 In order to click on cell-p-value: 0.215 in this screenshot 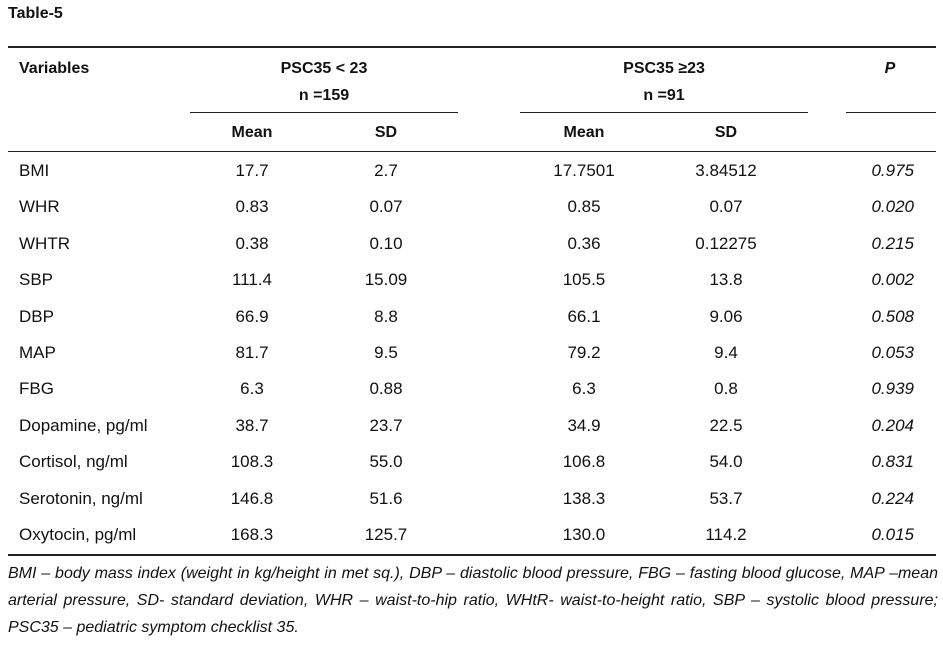, I will do `click(892, 243)`.